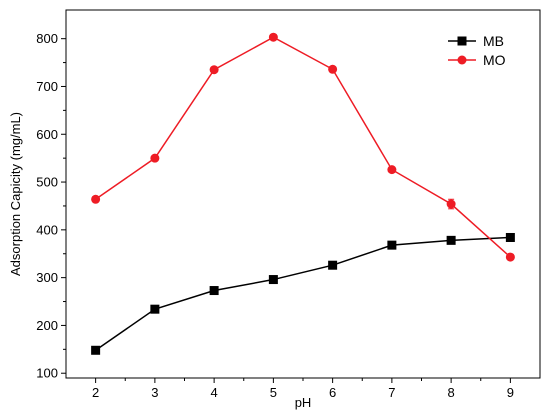 This screenshot has width=550, height=415. Describe the element at coordinates (15, 194) in the screenshot. I see `y-axis-label: Adsorption Capicity (mg/mL)` at that location.